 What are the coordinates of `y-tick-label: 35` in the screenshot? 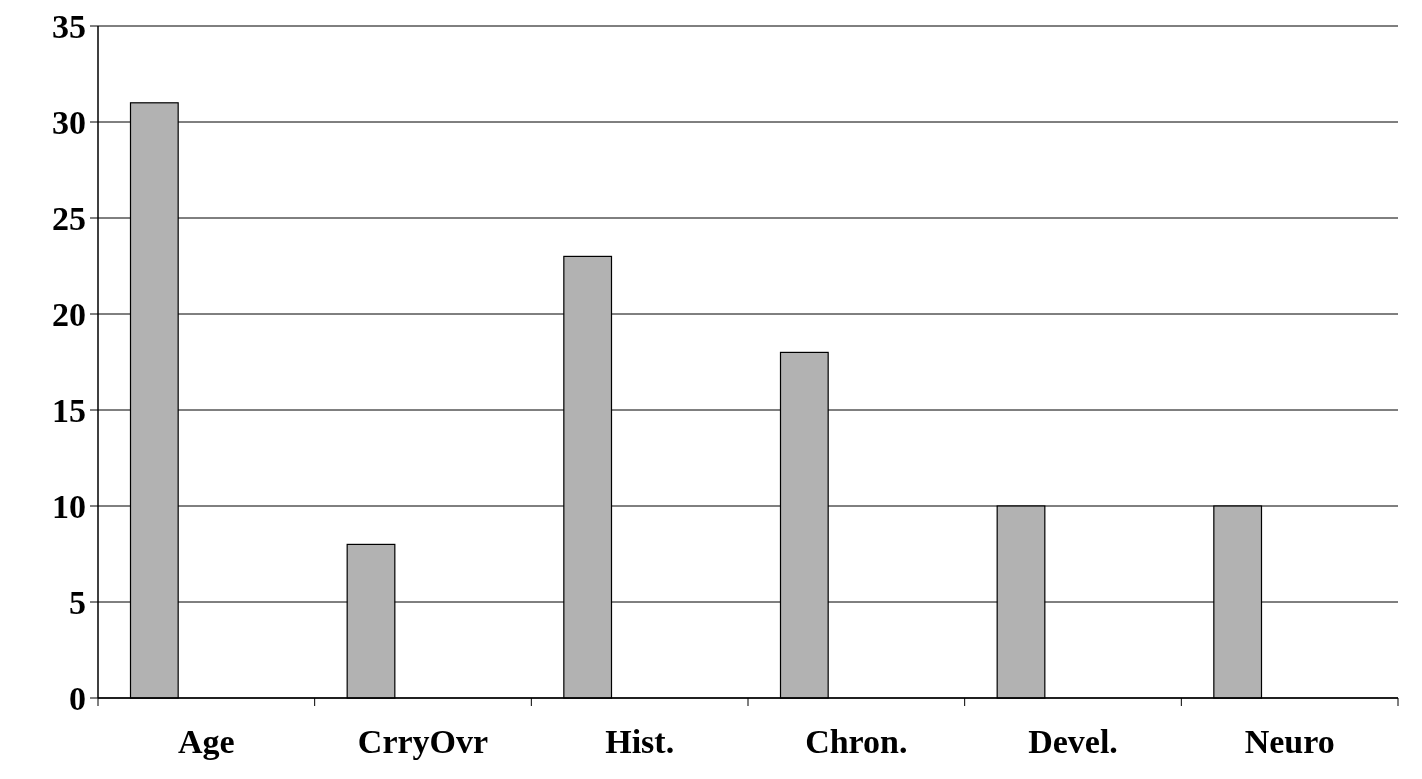 It's located at (69, 26).